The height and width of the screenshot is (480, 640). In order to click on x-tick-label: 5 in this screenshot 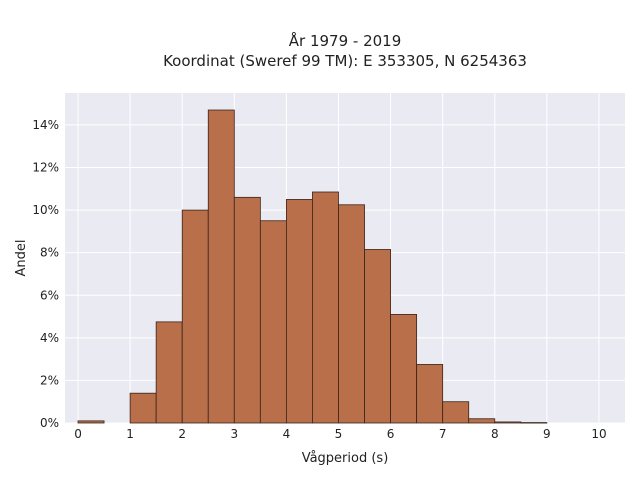, I will do `click(339, 434)`.